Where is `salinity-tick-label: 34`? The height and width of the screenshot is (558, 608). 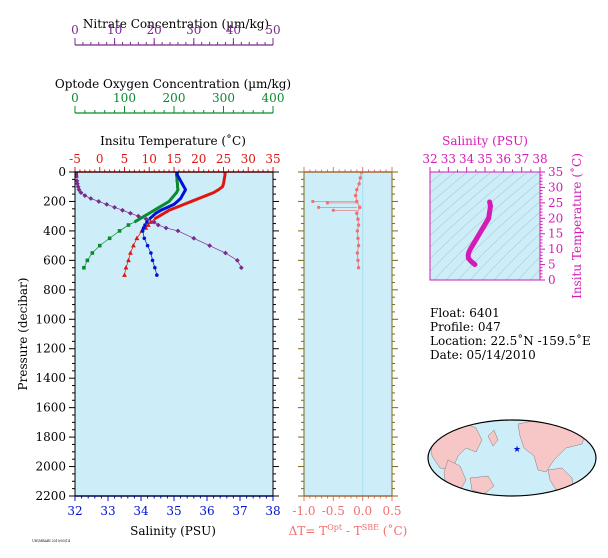
salinity-tick-label: 34 is located at coordinates (141, 511).